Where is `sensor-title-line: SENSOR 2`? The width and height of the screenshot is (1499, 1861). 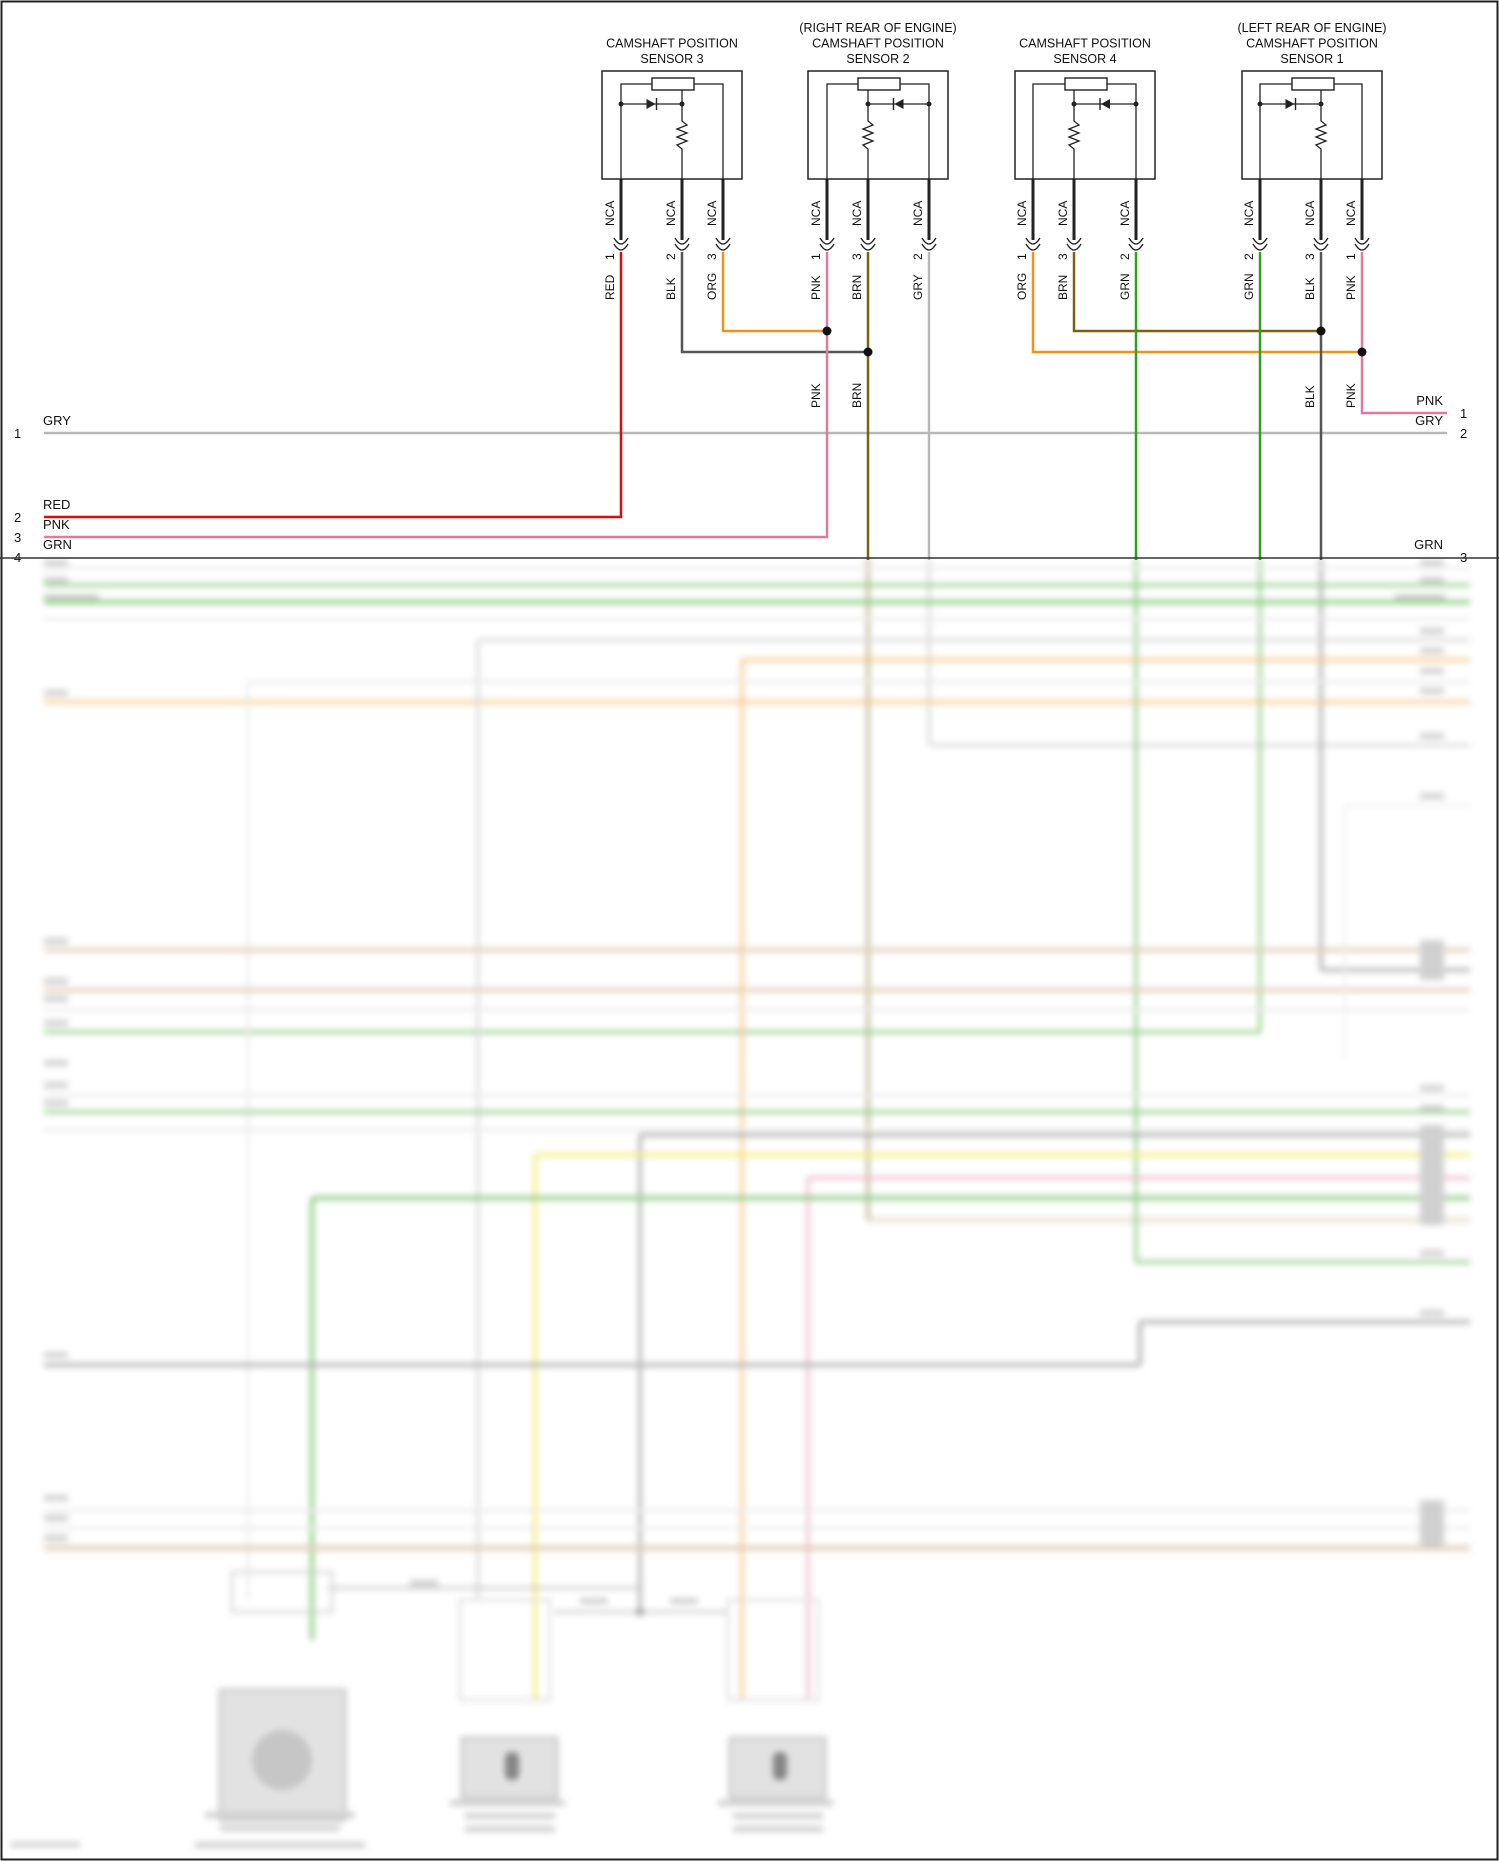 sensor-title-line: SENSOR 2 is located at coordinates (877, 59).